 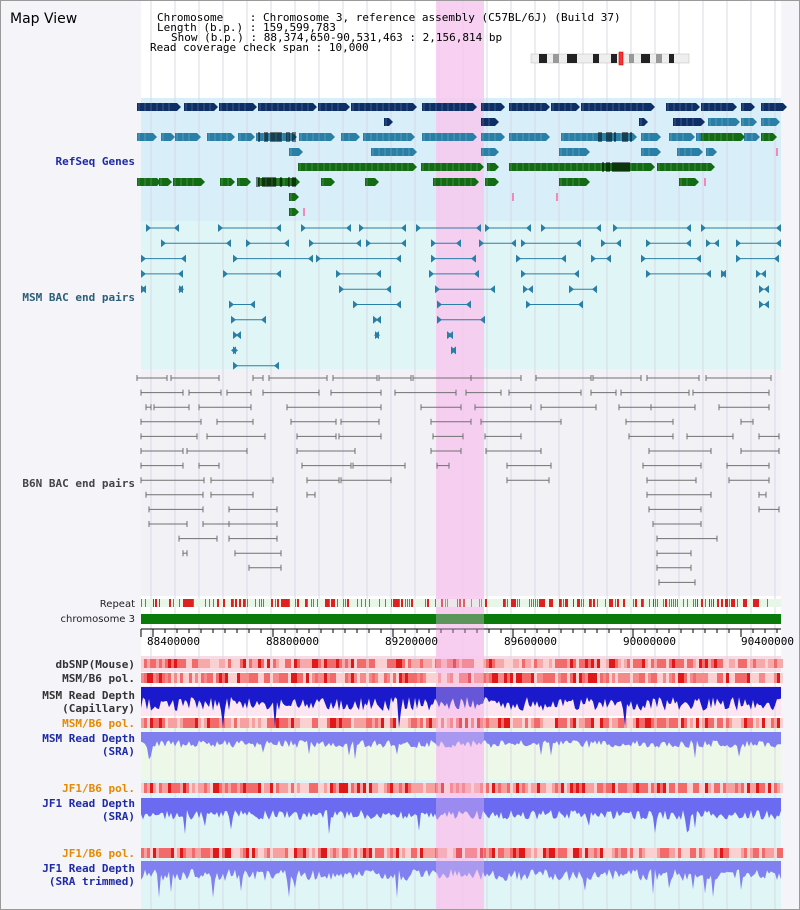 I want to click on track-label-jf1-b6-pol-2: JF1/B6 pol., so click(x=98, y=853).